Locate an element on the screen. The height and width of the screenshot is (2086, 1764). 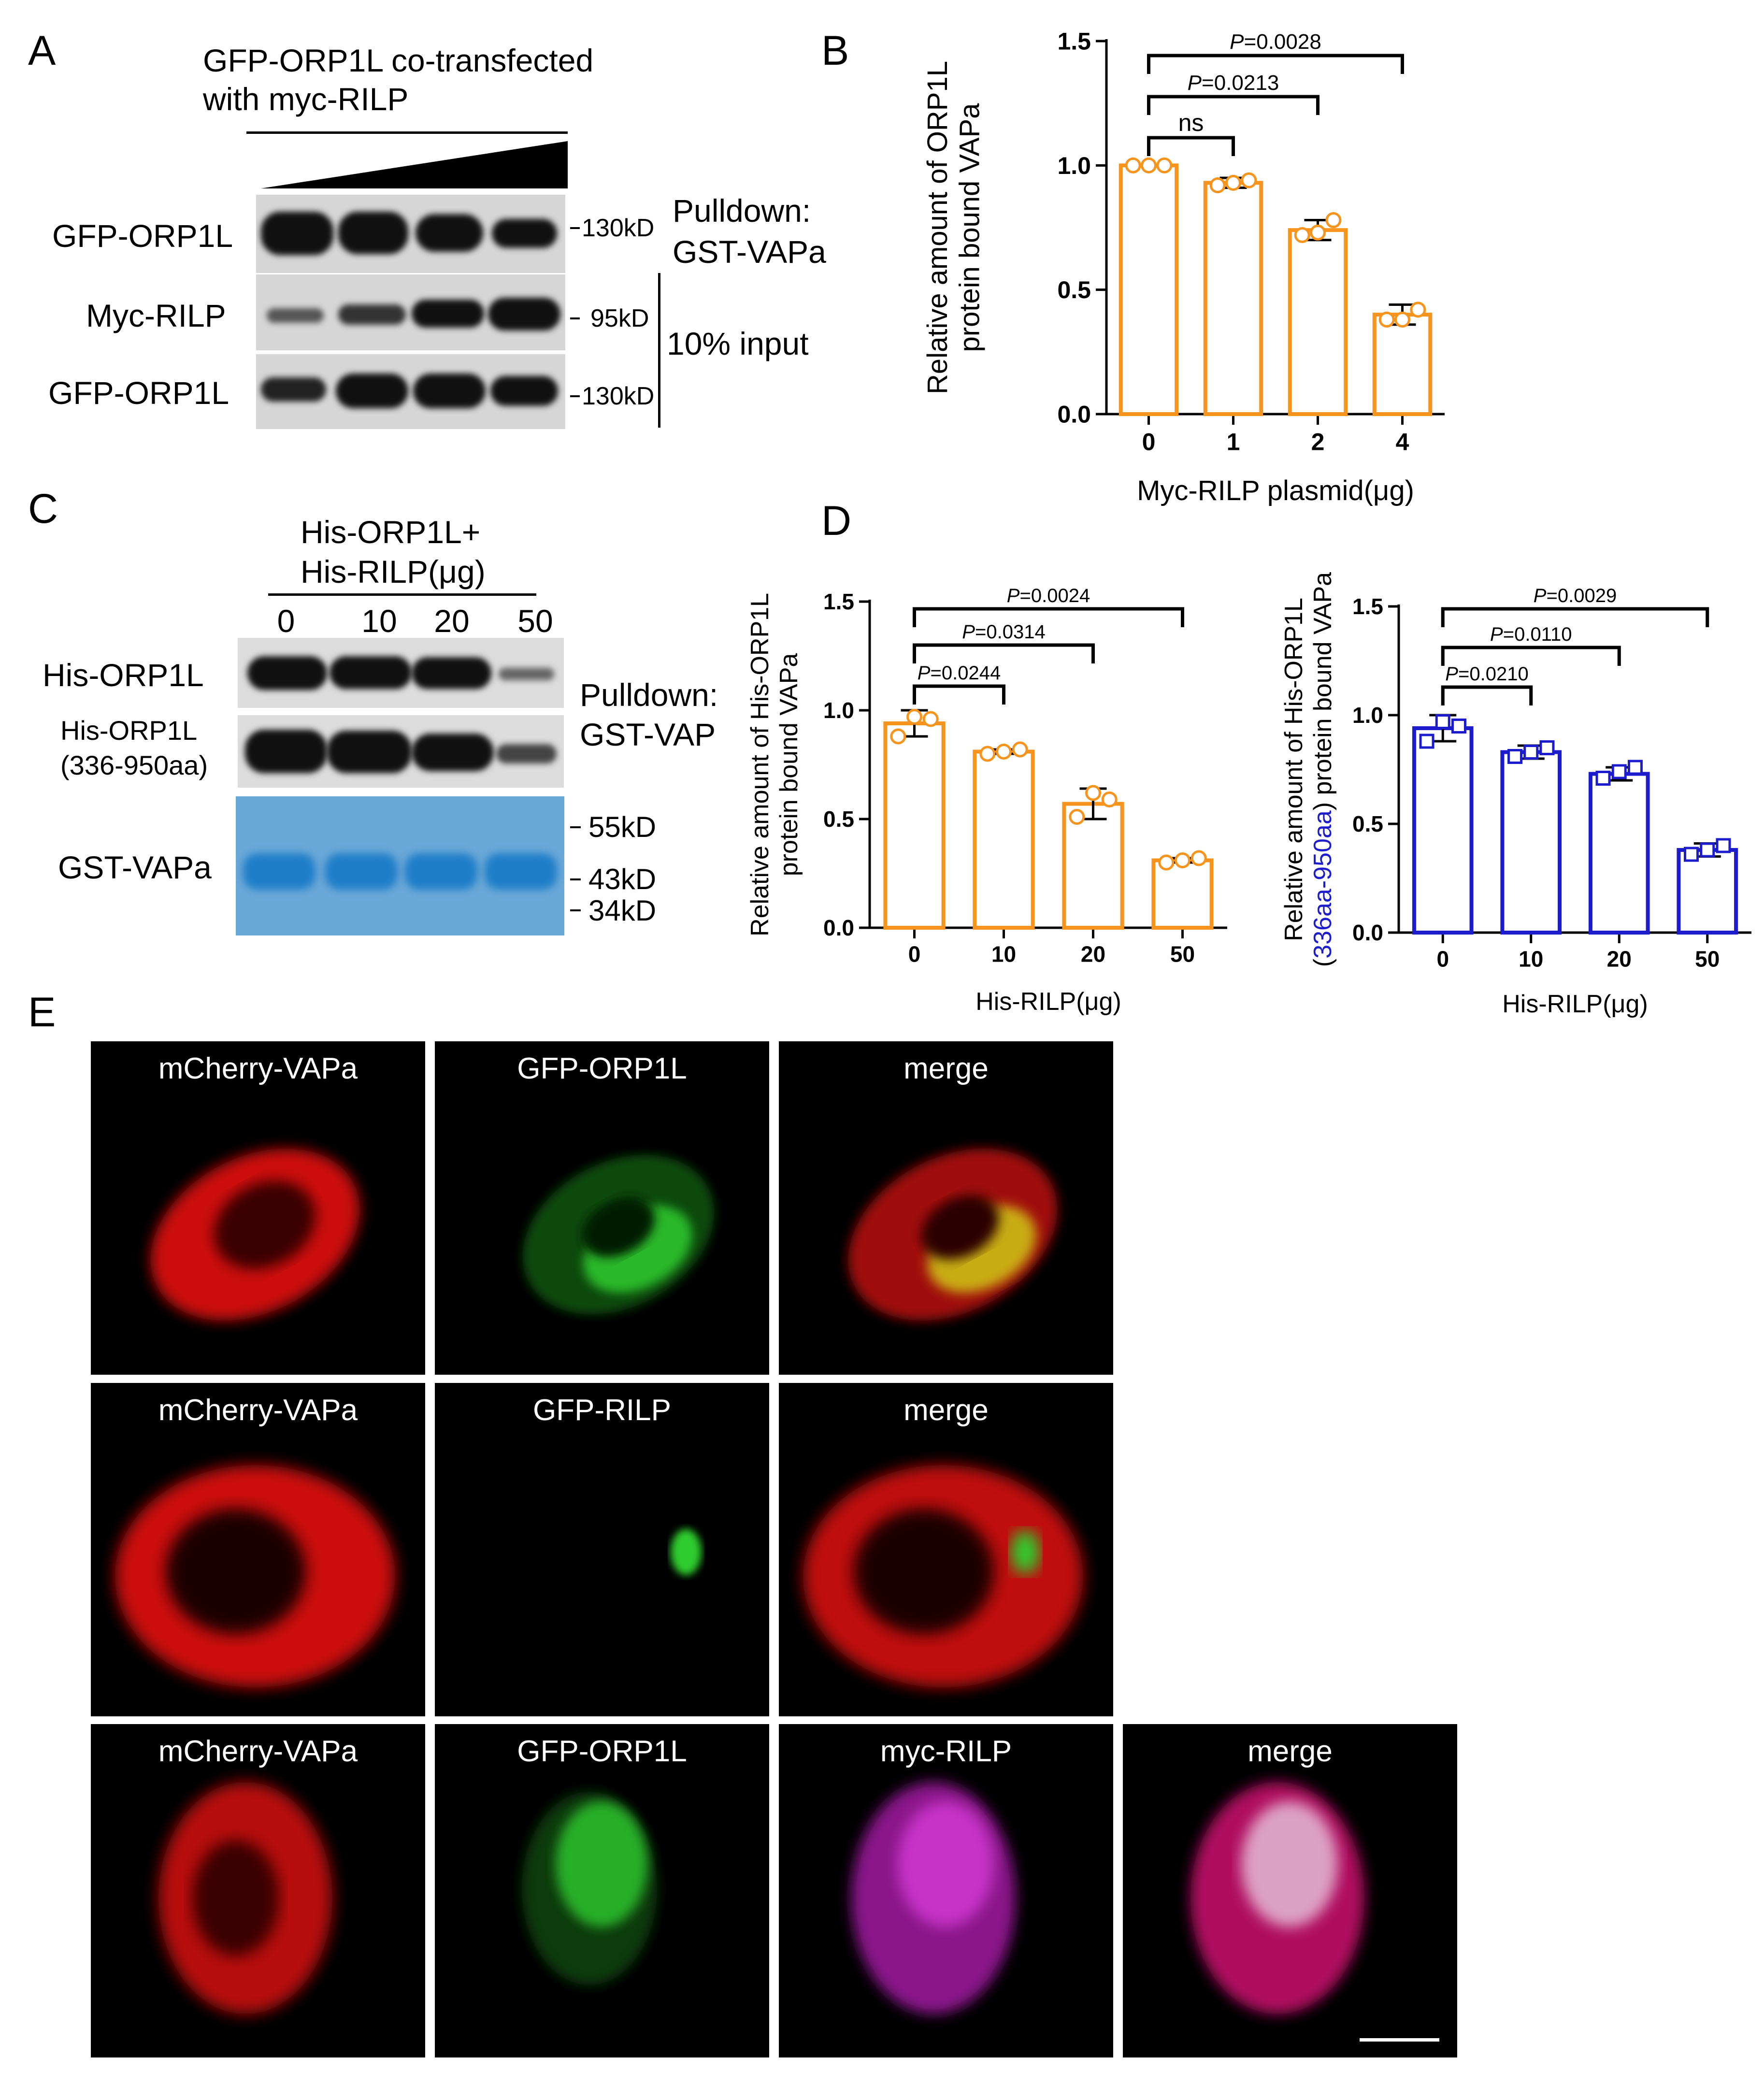
significance-label: P=0.0210 is located at coordinates (1487, 674).